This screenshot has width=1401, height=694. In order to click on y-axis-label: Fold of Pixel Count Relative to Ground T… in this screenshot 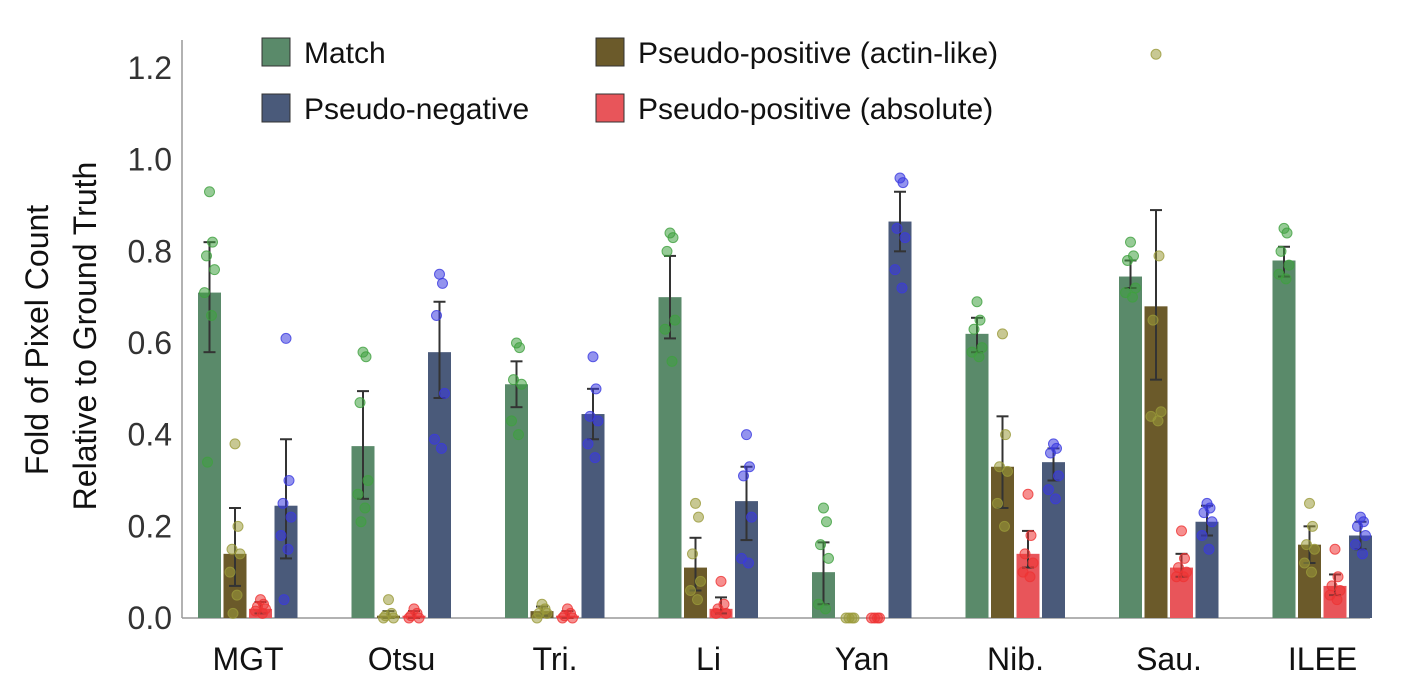, I will do `click(61, 336)`.